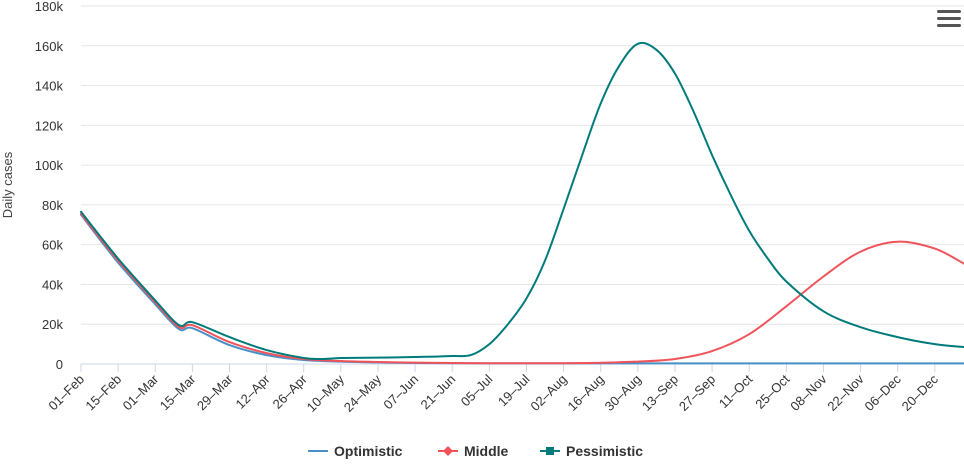 The image size is (964, 464). I want to click on x-tick-label: 07–Jun, so click(400, 392).